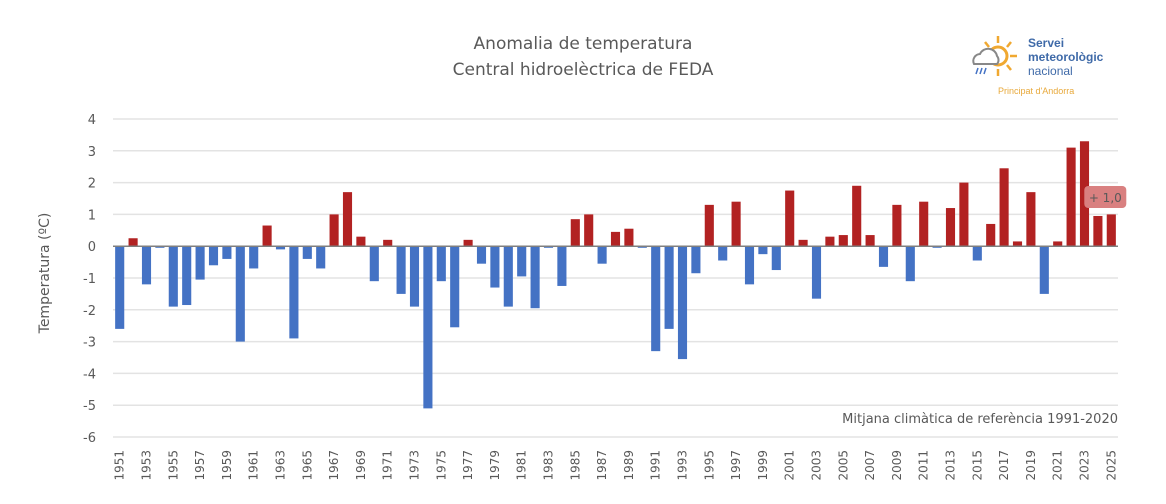  I want to click on x-tick-label: 2025, so click(1111, 465).